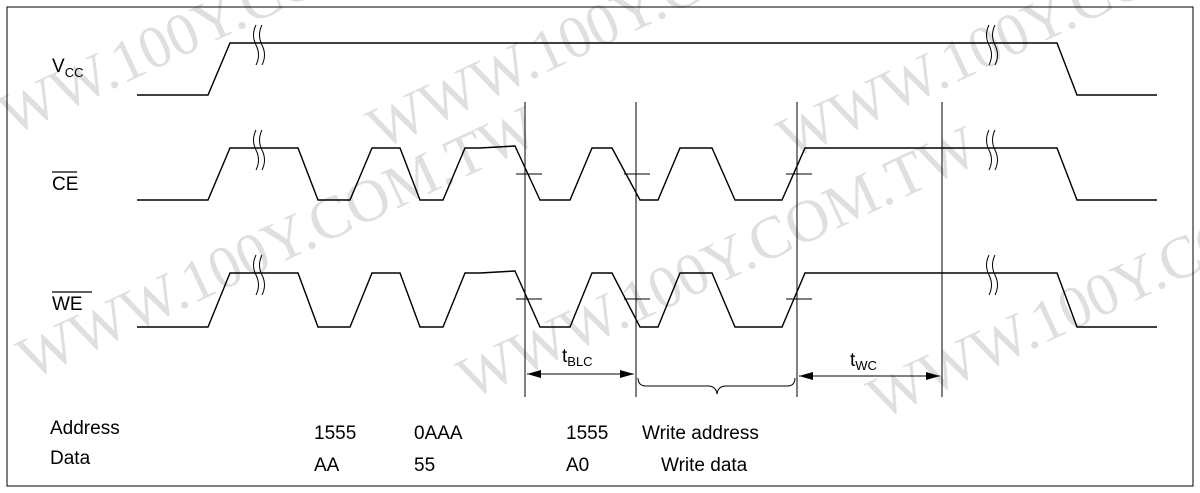 This screenshot has height=493, width=1200. I want to click on tblc-label-sub: BLC, so click(579, 361).